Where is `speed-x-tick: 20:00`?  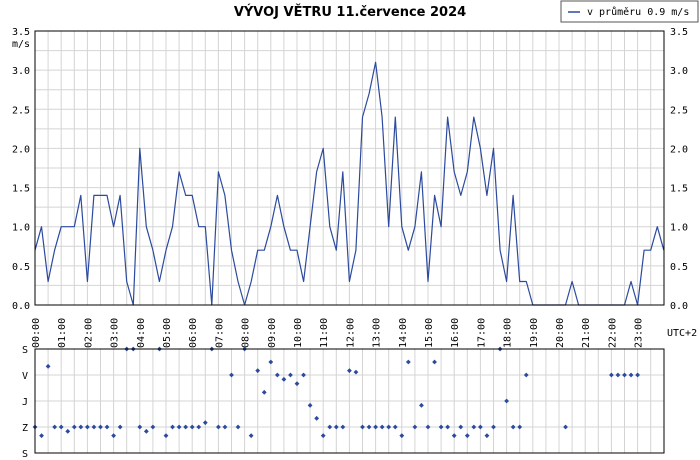 speed-x-tick: 20:00 is located at coordinates (560, 333).